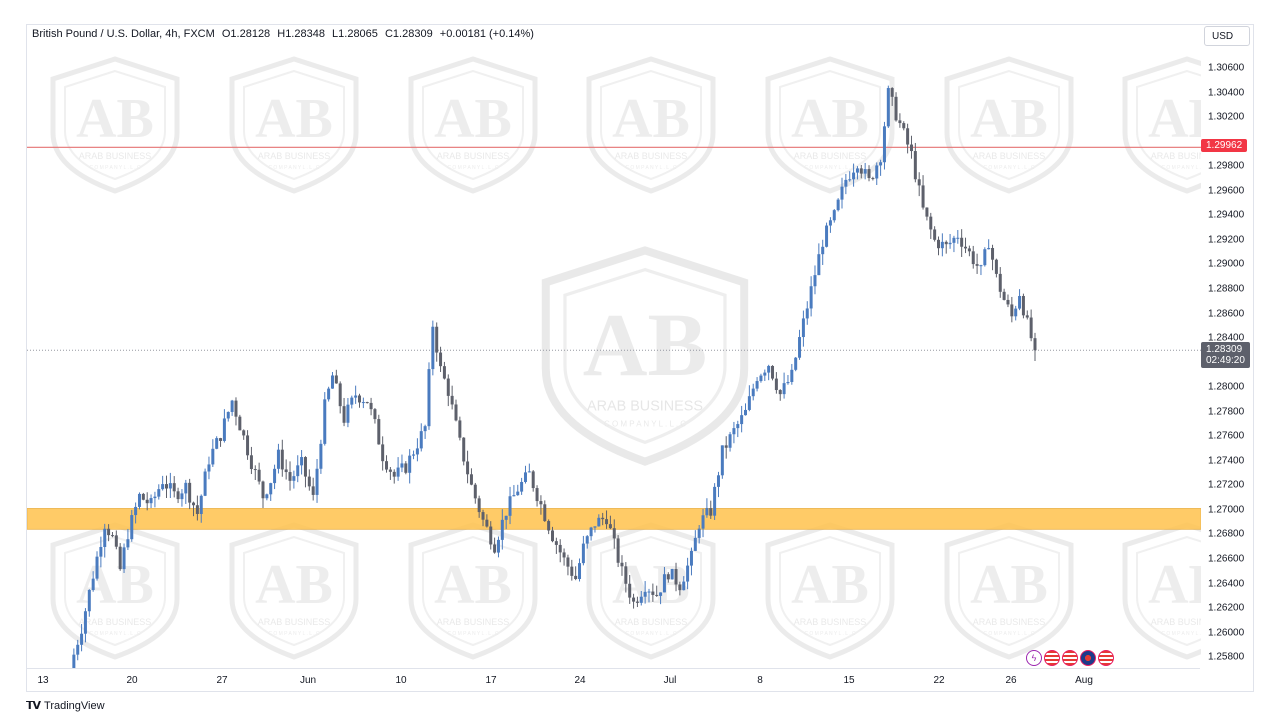 Image resolution: width=1280 pixels, height=720 pixels. I want to click on time-tick-label: 26, so click(1011, 680).